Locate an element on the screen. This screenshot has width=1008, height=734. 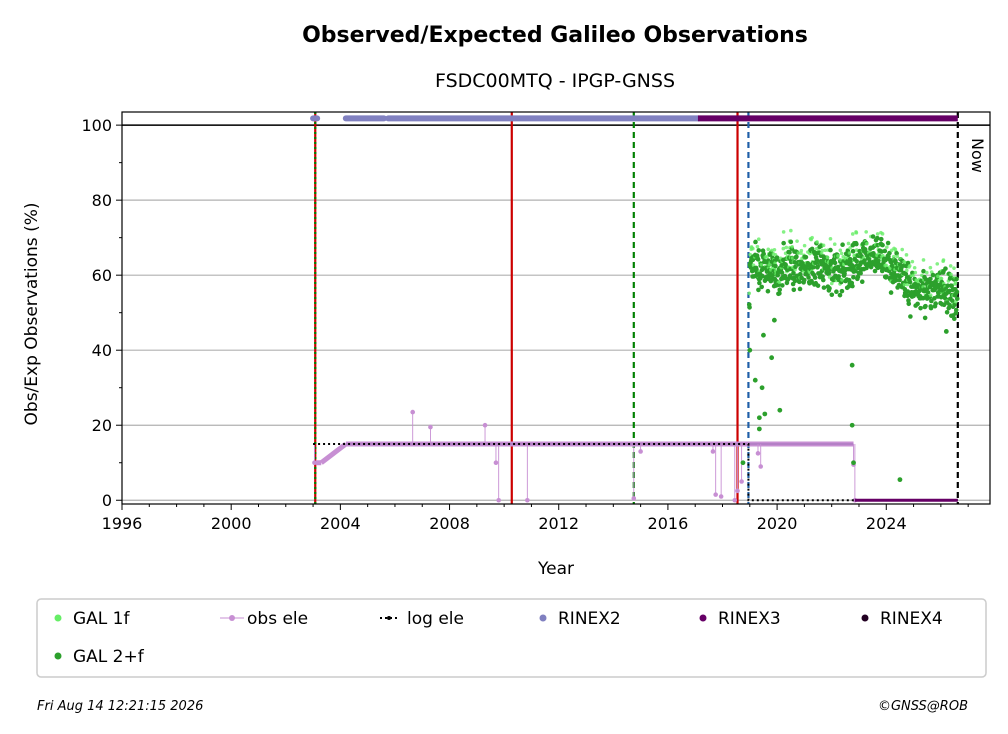
legend-label: GAL 1f is located at coordinates (101, 619).